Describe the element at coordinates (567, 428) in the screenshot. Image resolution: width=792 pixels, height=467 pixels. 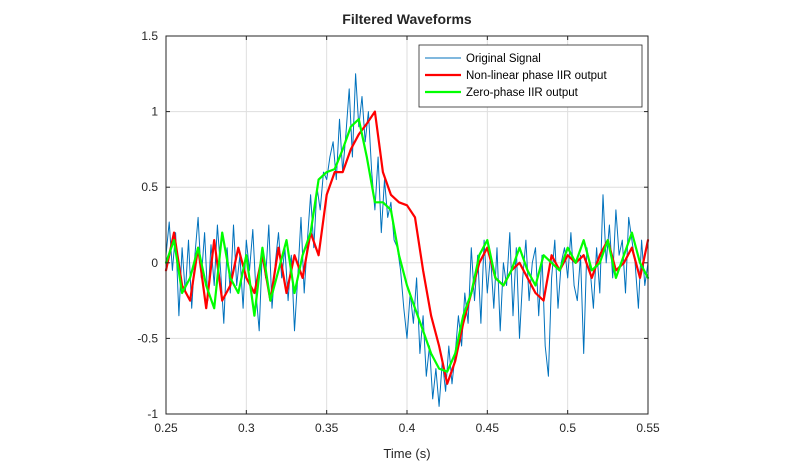
I see `x-tick-label: 0.5` at that location.